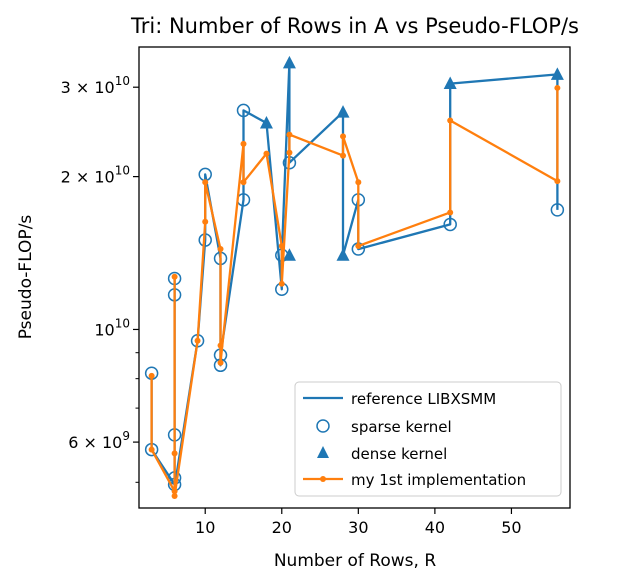  I want to click on x-tick-label: 40, so click(435, 527).